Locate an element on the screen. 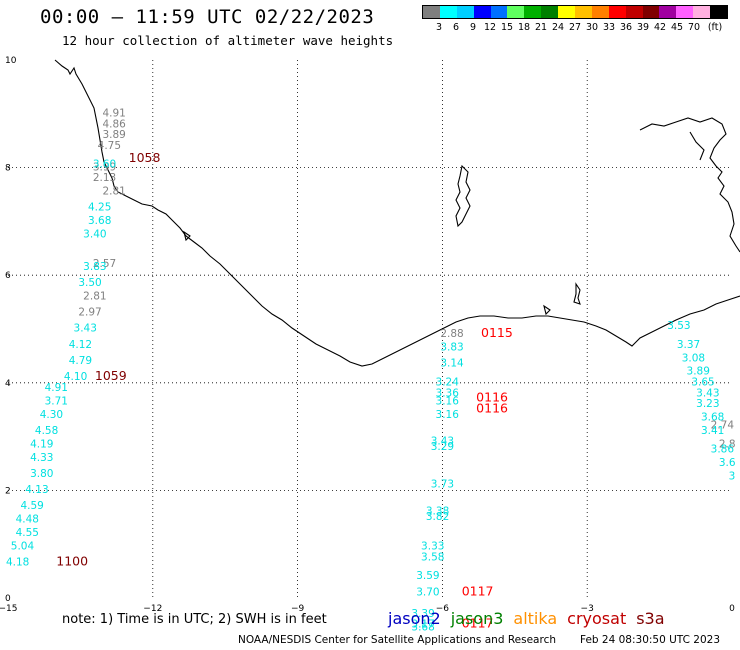  legend-tick-label: 21 is located at coordinates (541, 27).